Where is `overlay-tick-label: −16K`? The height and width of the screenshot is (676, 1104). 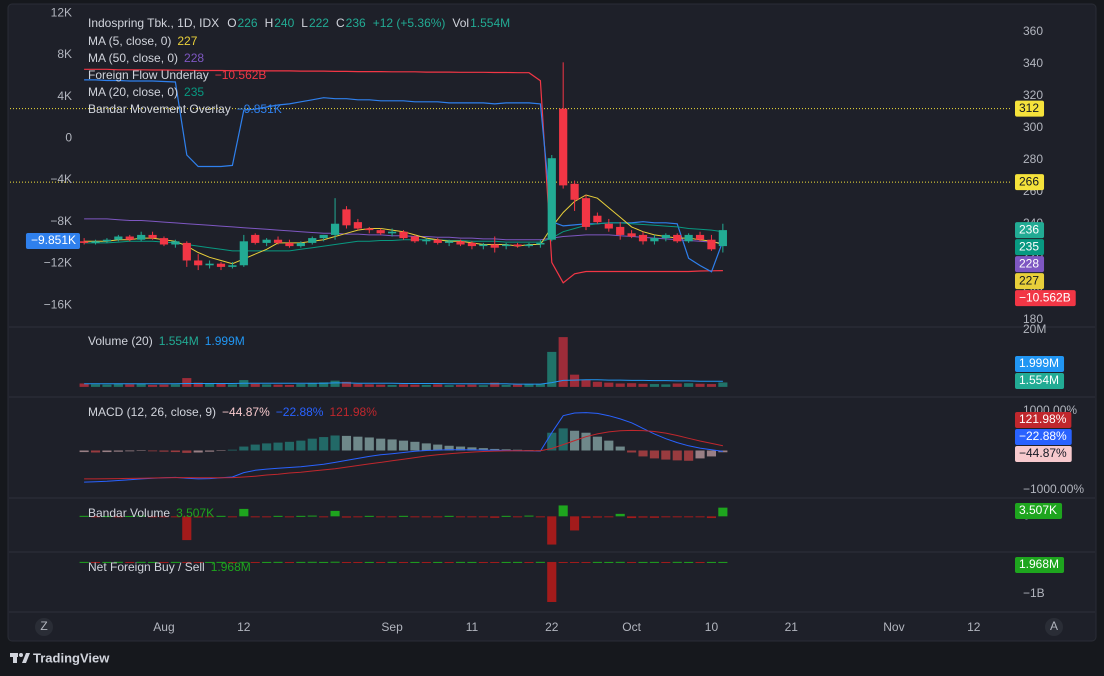
overlay-tick-label: −16K is located at coordinates (58, 304).